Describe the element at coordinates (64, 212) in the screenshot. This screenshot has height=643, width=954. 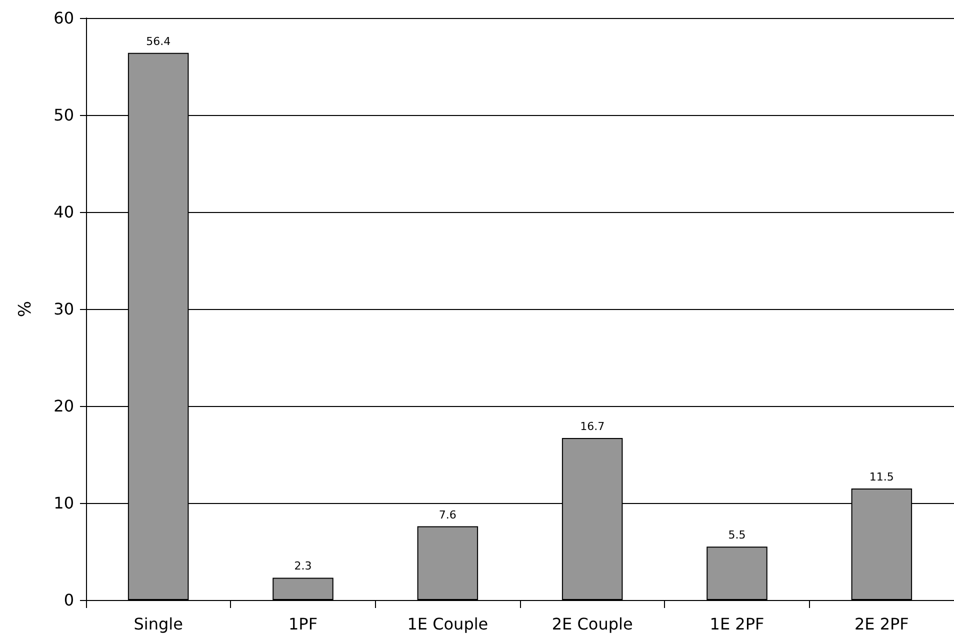
I see `y-tick-label: 40` at that location.